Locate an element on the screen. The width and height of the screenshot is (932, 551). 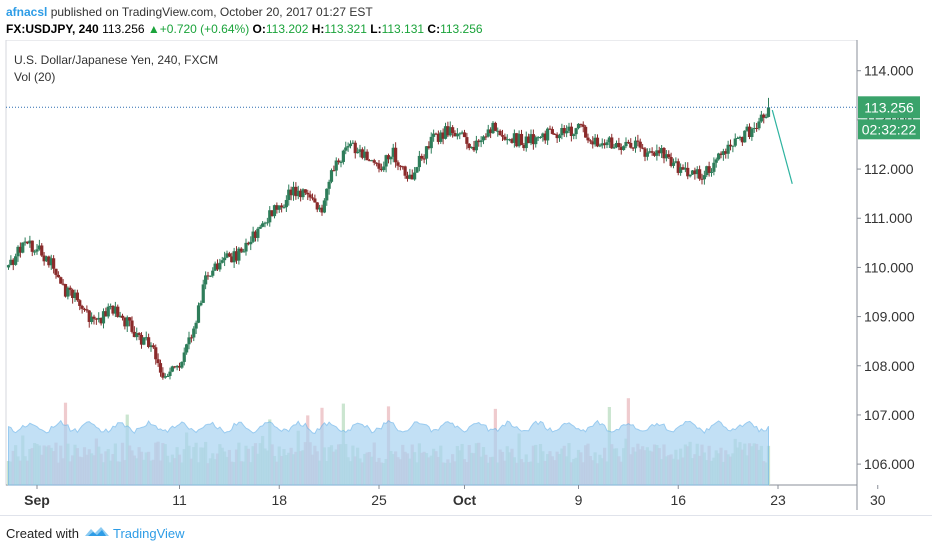
tradingview-logo-icon is located at coordinates (97, 532).